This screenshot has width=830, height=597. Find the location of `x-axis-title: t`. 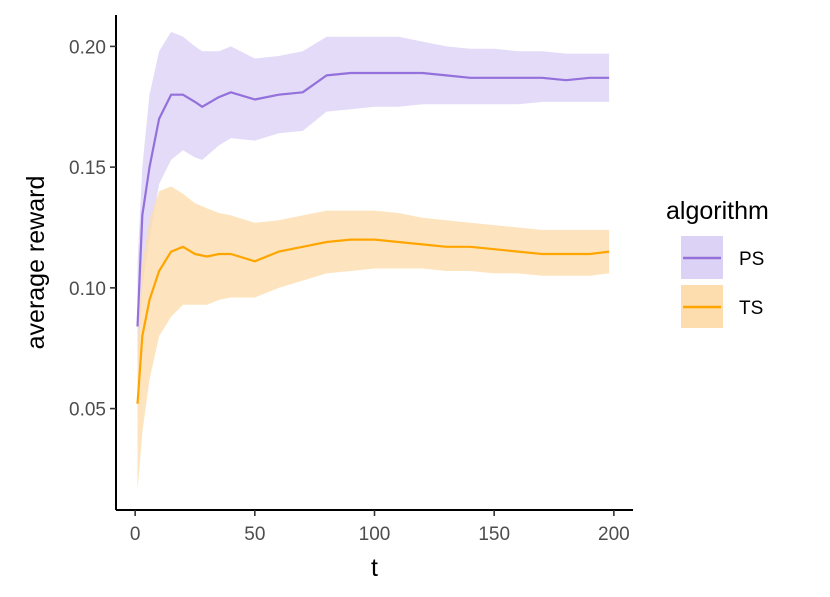

x-axis-title: t is located at coordinates (374, 568).